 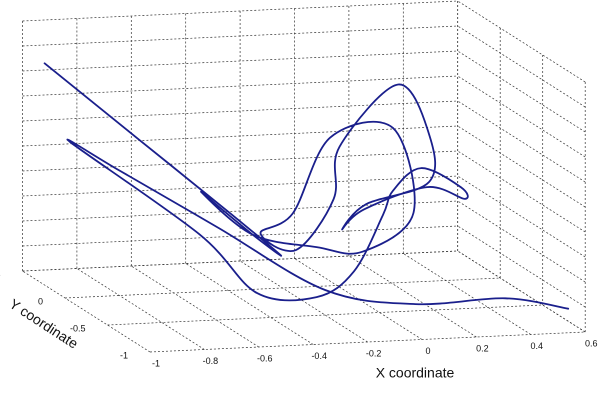 I want to click on x-tick-label: -0.8, so click(x=211, y=361).